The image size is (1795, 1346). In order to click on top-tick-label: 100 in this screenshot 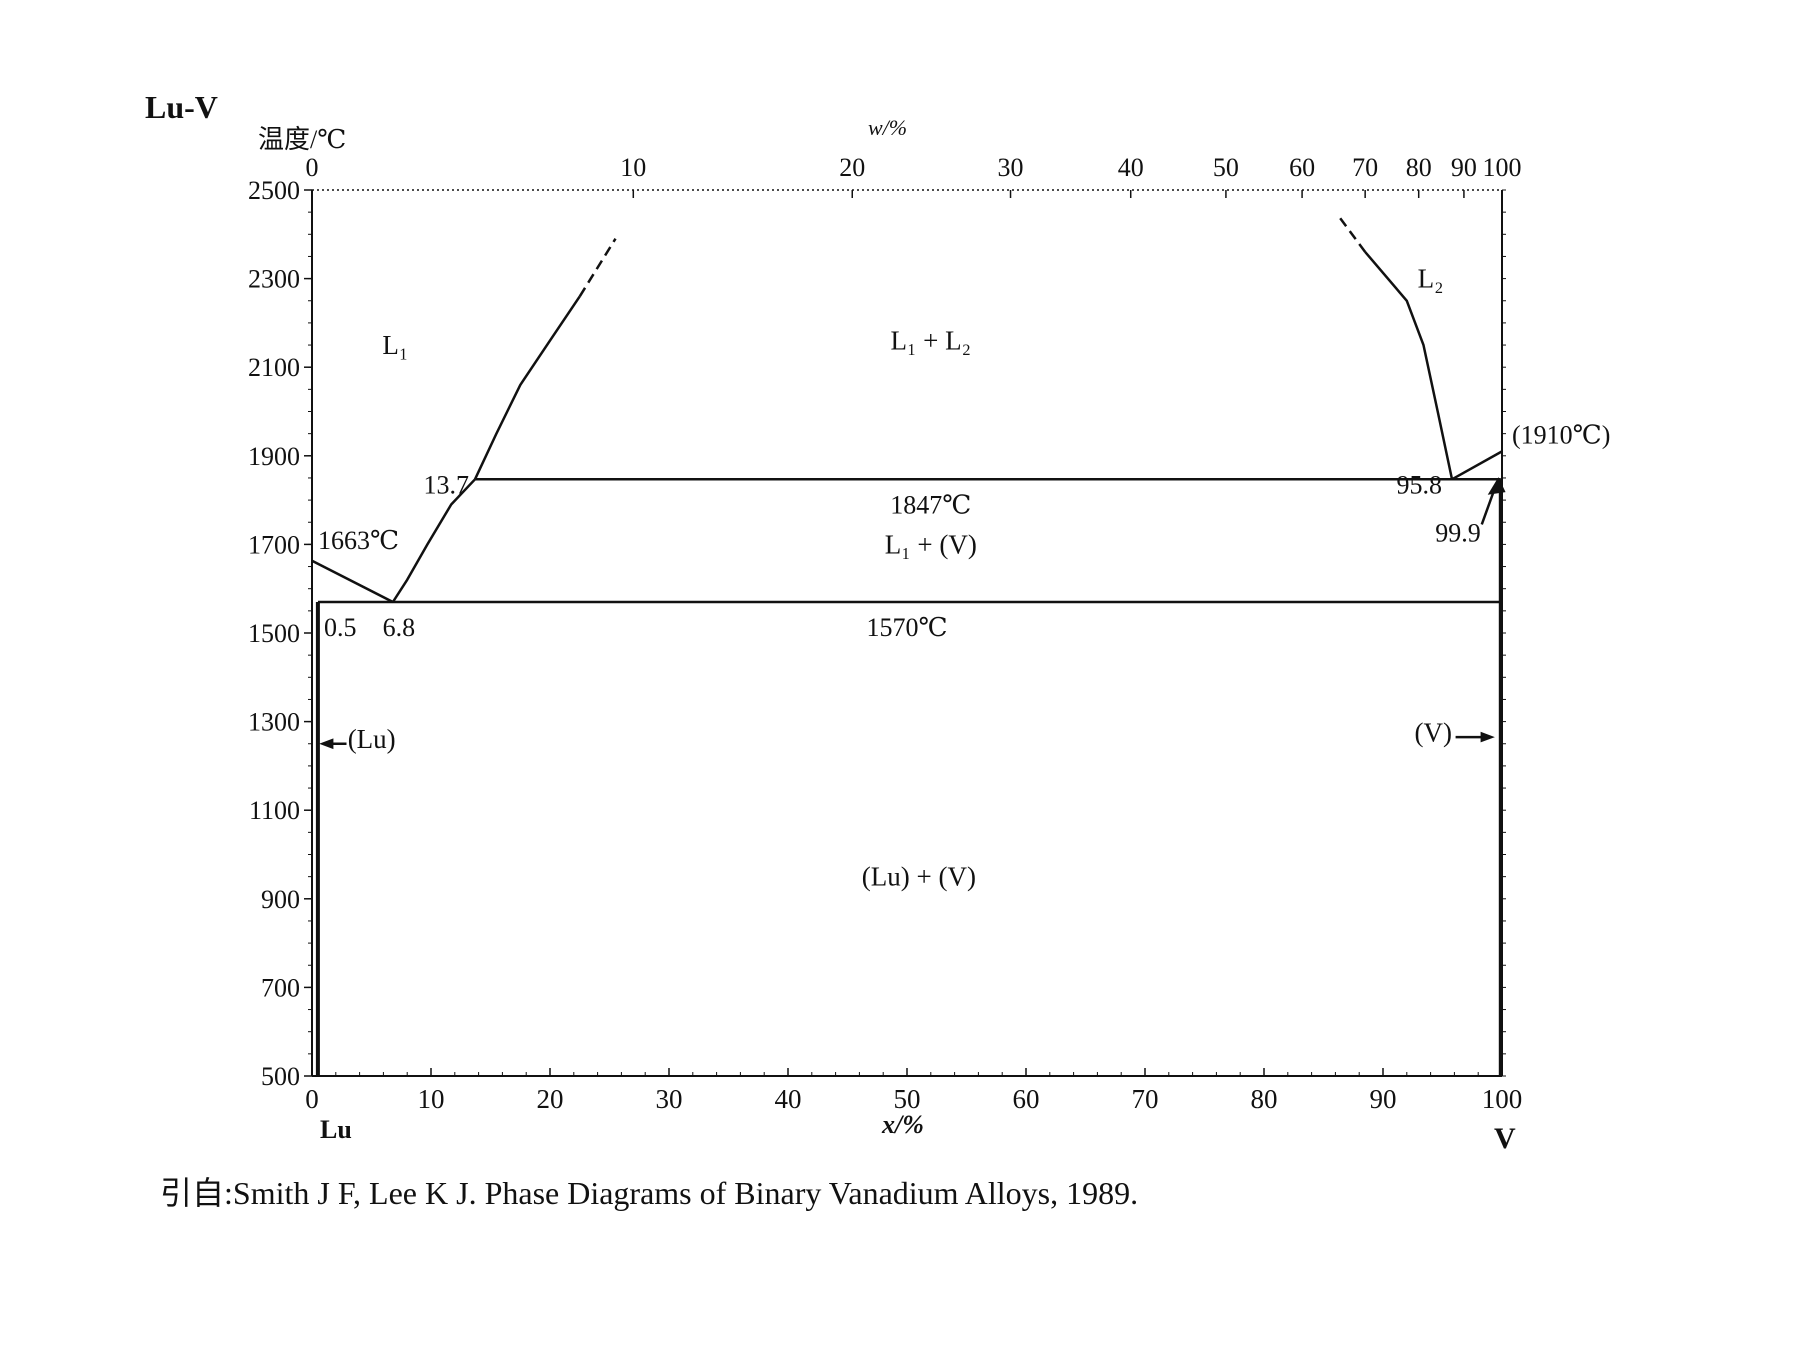, I will do `click(1502, 167)`.